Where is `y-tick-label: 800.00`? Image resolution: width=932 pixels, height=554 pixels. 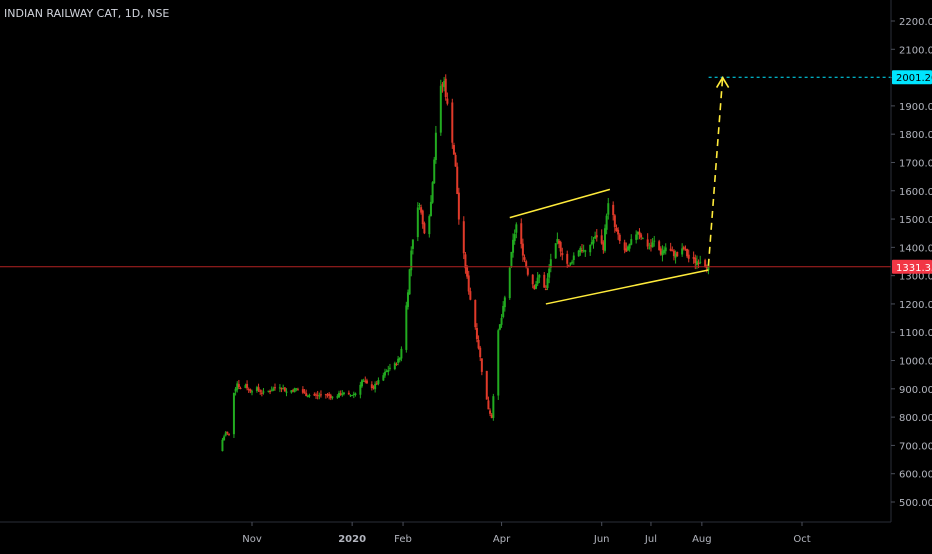
y-tick-label: 800.00 is located at coordinates (915, 418).